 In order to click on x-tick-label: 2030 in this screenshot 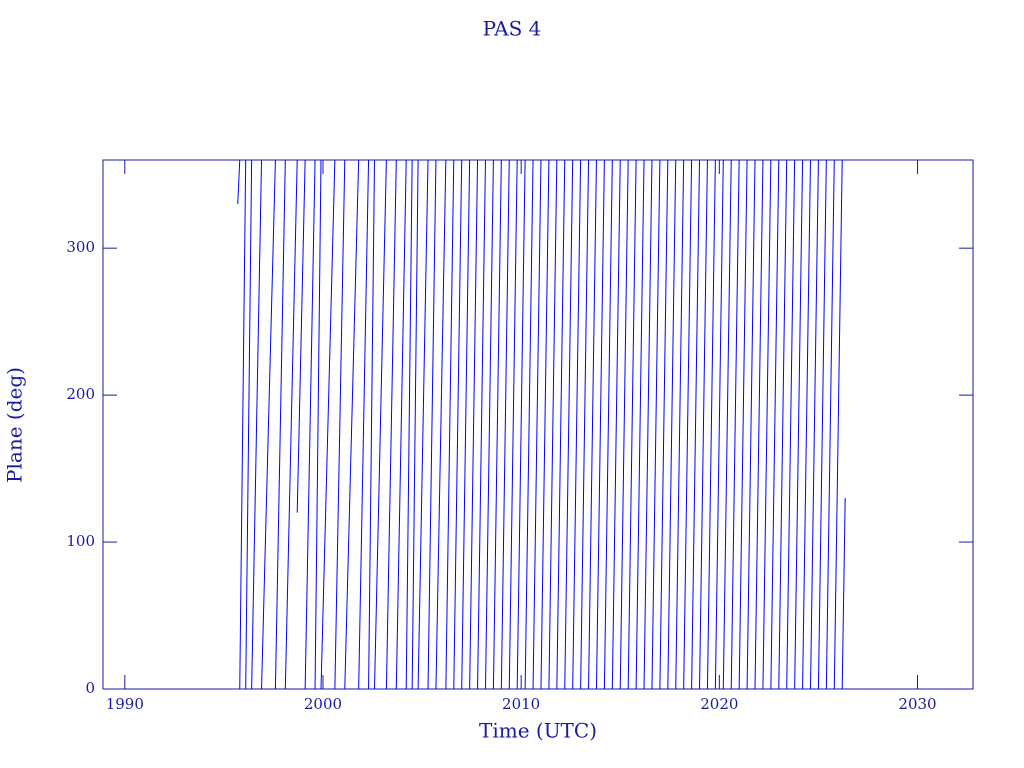, I will do `click(917, 704)`.